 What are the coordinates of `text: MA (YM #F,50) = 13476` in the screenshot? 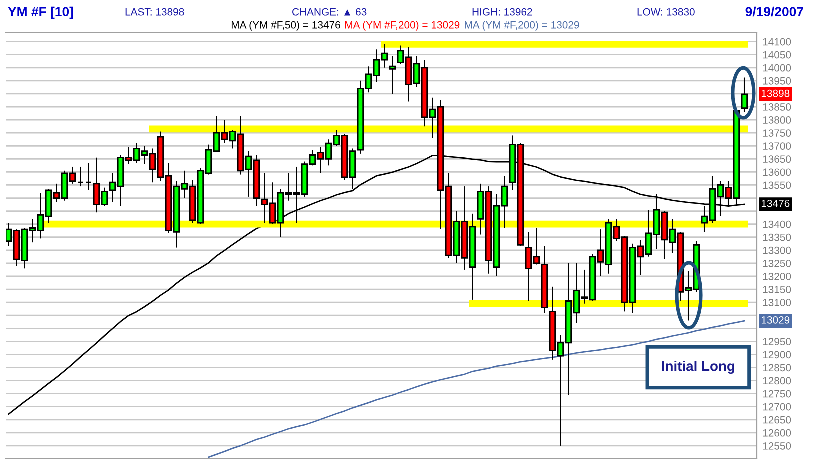 It's located at (286, 26).